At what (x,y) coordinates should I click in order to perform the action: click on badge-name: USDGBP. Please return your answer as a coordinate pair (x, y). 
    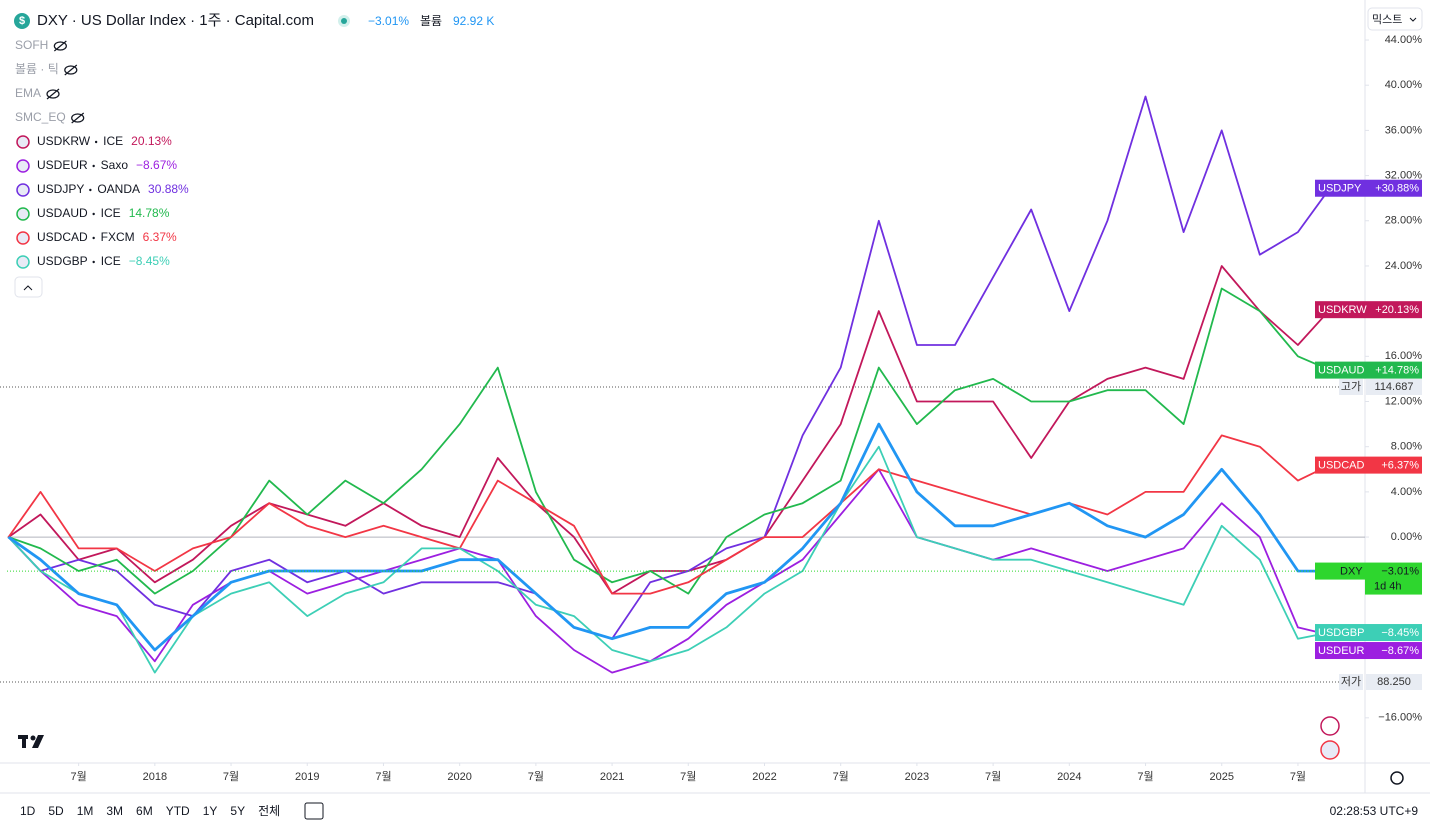
    Looking at the image, I should click on (1341, 633).